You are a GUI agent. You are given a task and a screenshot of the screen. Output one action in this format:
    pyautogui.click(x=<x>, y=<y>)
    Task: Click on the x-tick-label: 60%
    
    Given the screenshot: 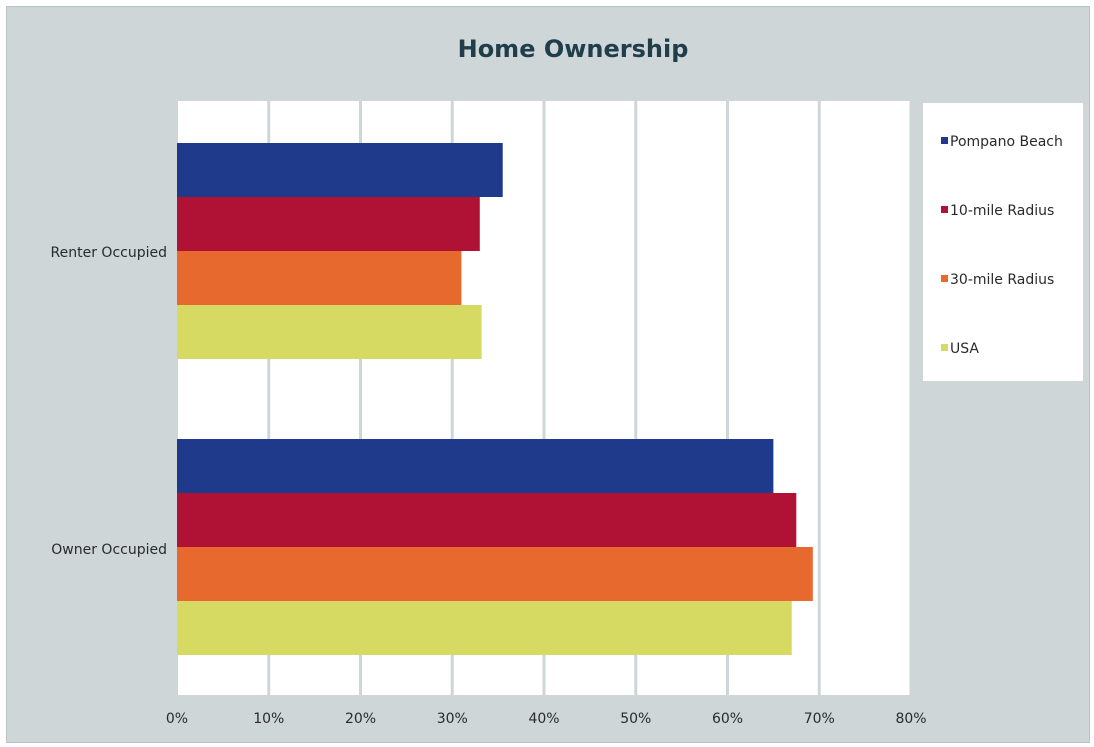 What is the action you would take?
    pyautogui.click(x=727, y=719)
    